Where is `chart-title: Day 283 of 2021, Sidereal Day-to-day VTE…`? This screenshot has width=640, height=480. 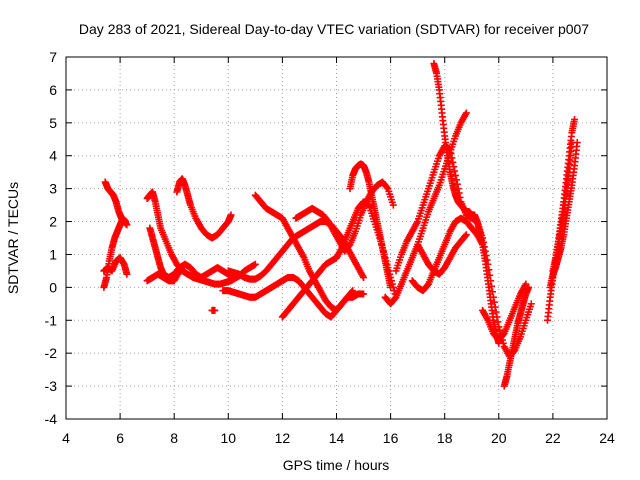 chart-title: Day 283 of 2021, Sidereal Day-to-day VTE… is located at coordinates (334, 29).